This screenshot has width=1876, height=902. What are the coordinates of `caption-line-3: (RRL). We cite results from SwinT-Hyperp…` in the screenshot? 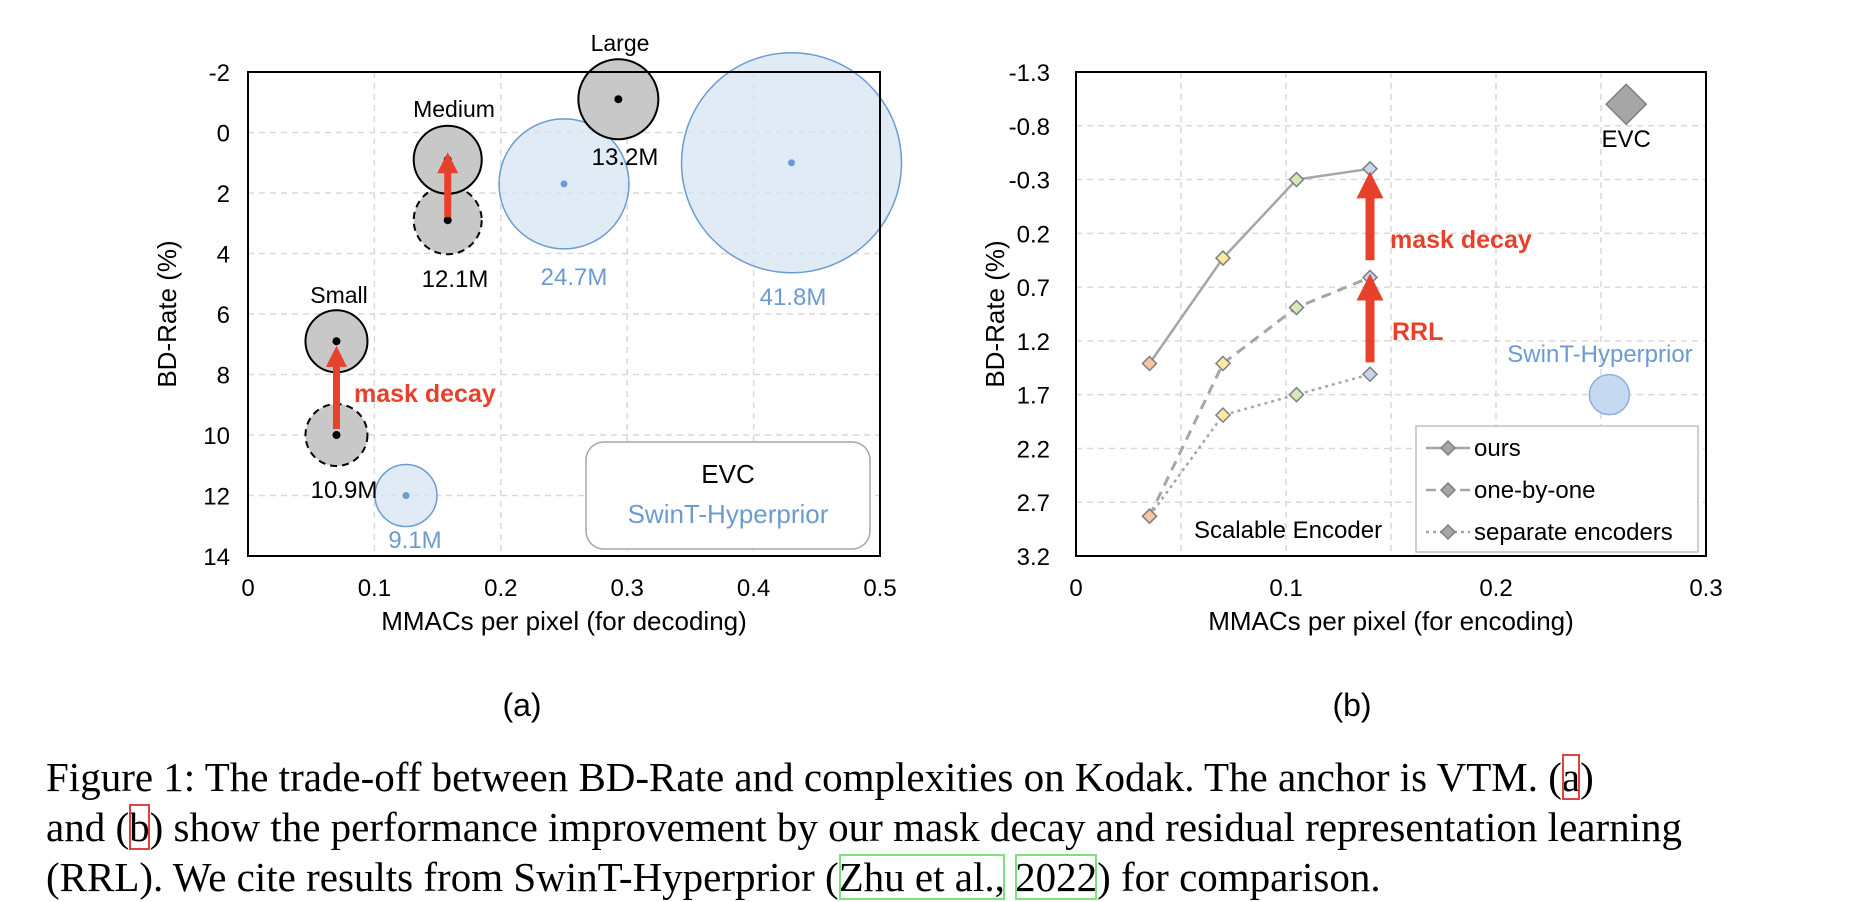 It's located at (946, 877).